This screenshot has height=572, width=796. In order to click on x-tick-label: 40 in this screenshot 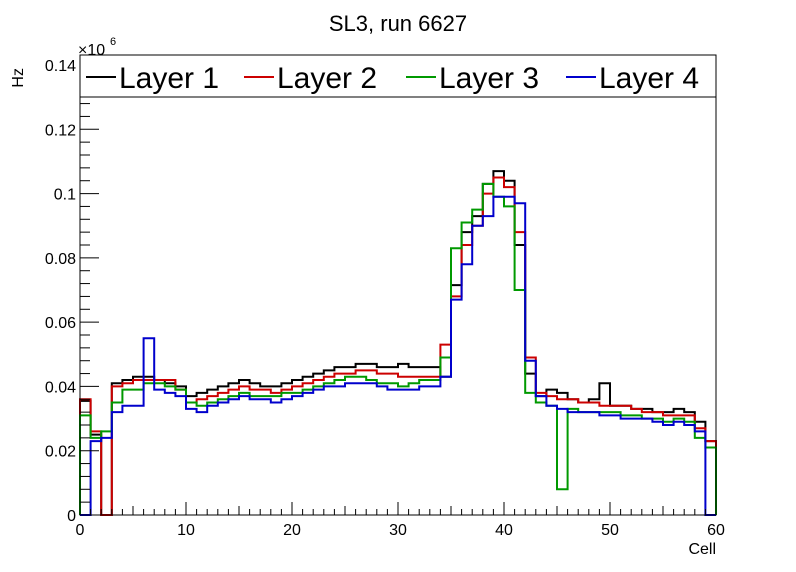, I will do `click(504, 530)`.